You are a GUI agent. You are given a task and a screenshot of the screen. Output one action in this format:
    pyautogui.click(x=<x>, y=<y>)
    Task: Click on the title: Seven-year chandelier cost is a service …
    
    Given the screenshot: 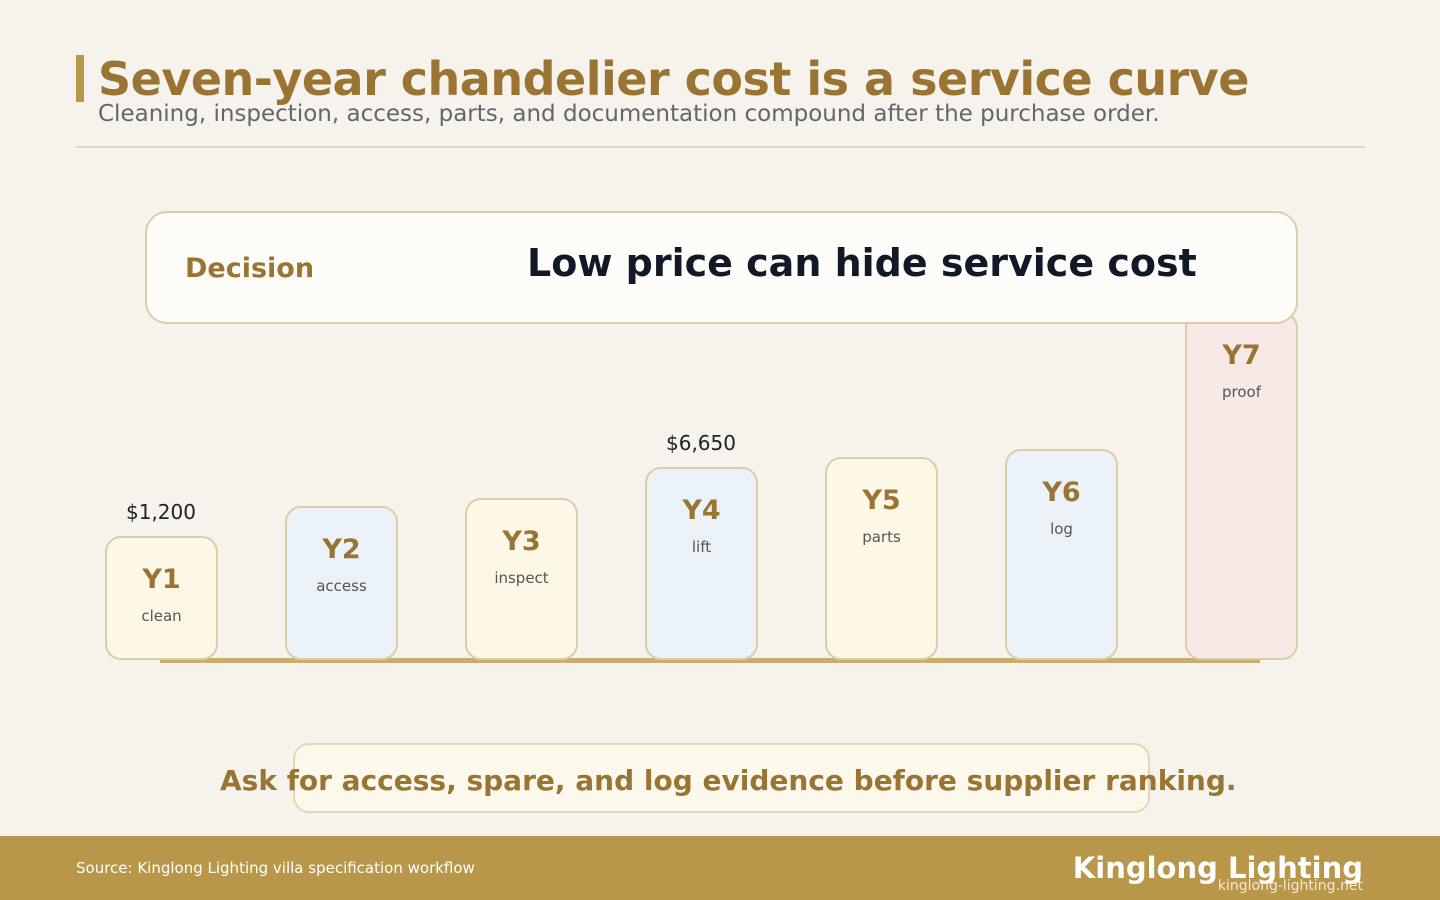 What is the action you would take?
    pyautogui.click(x=674, y=79)
    